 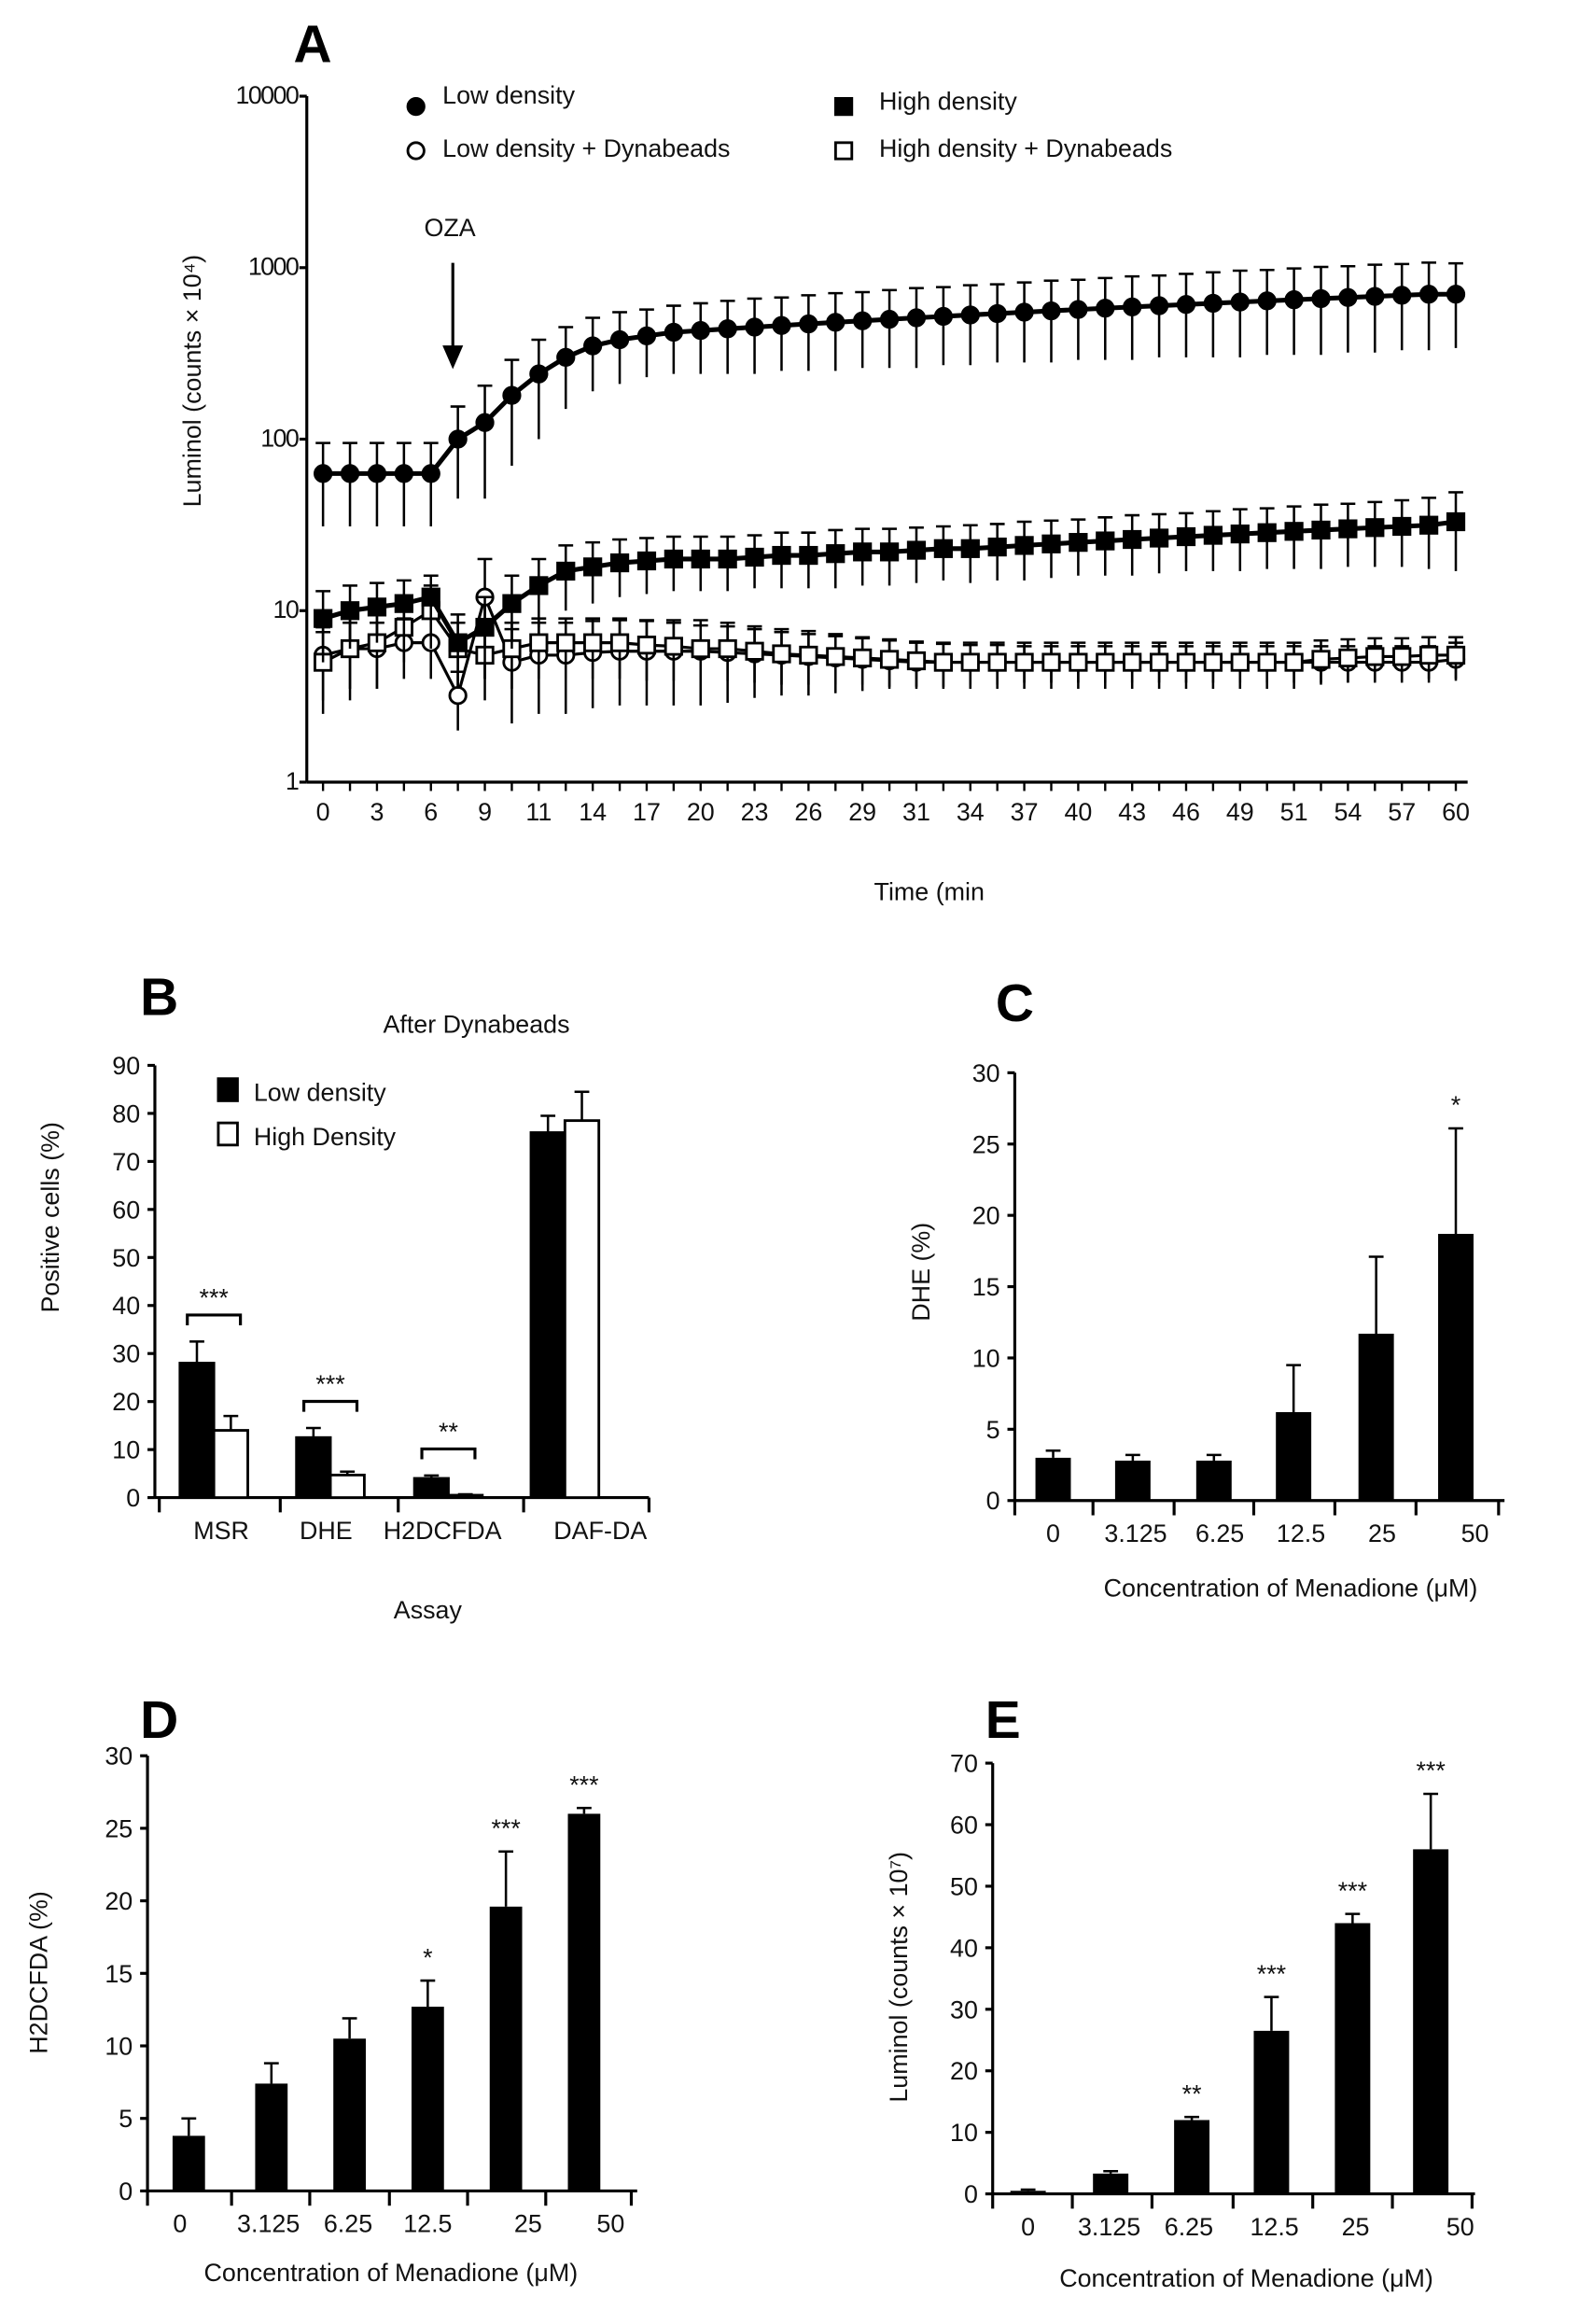 I want to click on y-tick-label-e: 10, so click(x=964, y=2133).